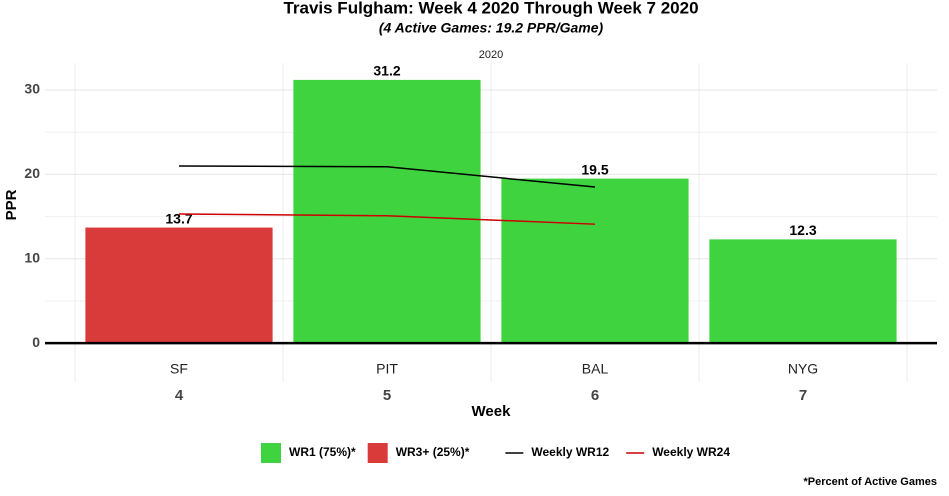  I want to click on footnote: *Percent of Active Games, so click(870, 482).